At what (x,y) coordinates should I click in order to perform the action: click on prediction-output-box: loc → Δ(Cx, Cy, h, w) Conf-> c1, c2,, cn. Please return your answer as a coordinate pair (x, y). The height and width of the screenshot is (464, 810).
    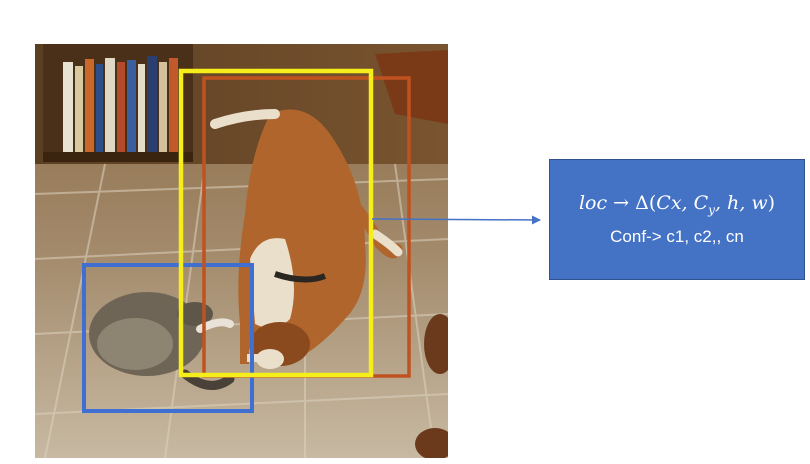
    Looking at the image, I should click on (677, 219).